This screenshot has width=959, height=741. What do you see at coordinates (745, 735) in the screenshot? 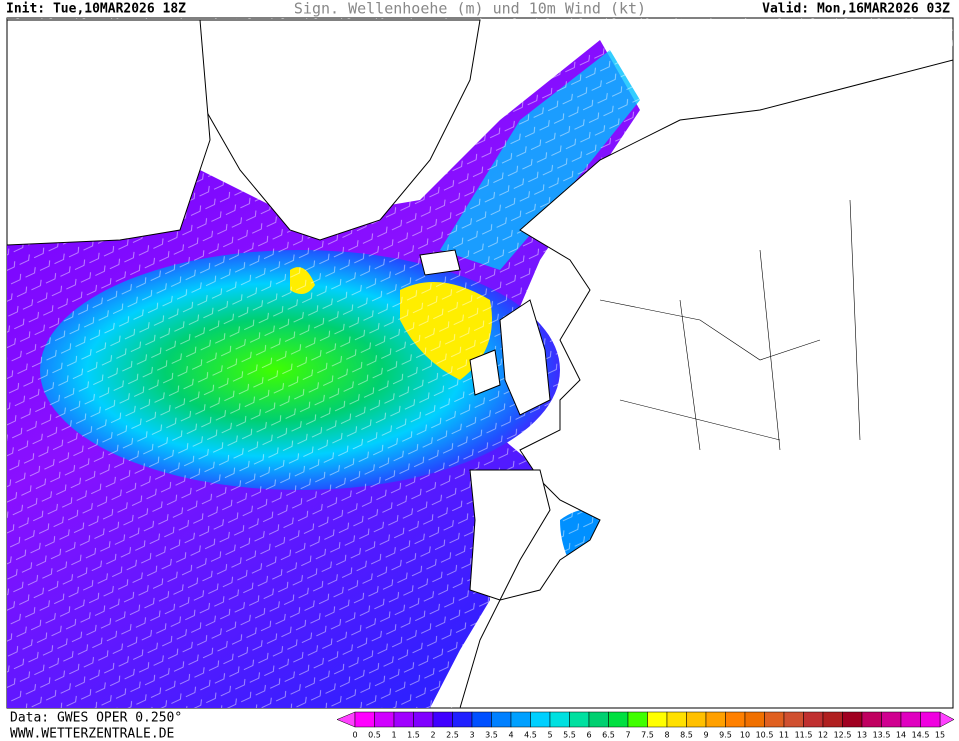
I see `colorbar-label: 10` at bounding box center [745, 735].